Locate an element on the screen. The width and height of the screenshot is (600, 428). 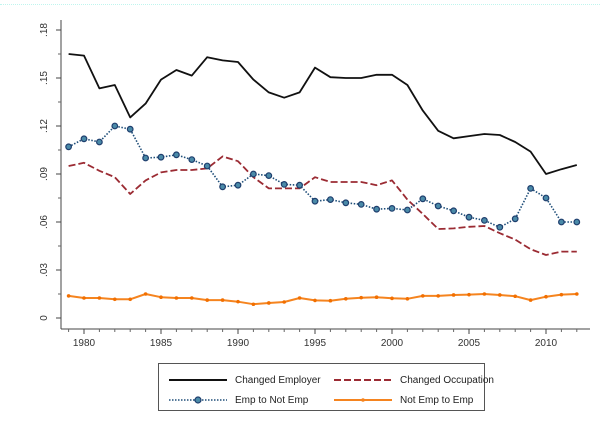
legend-item-not-emp-to-emp: Not Emp to Emp is located at coordinates (403, 400).